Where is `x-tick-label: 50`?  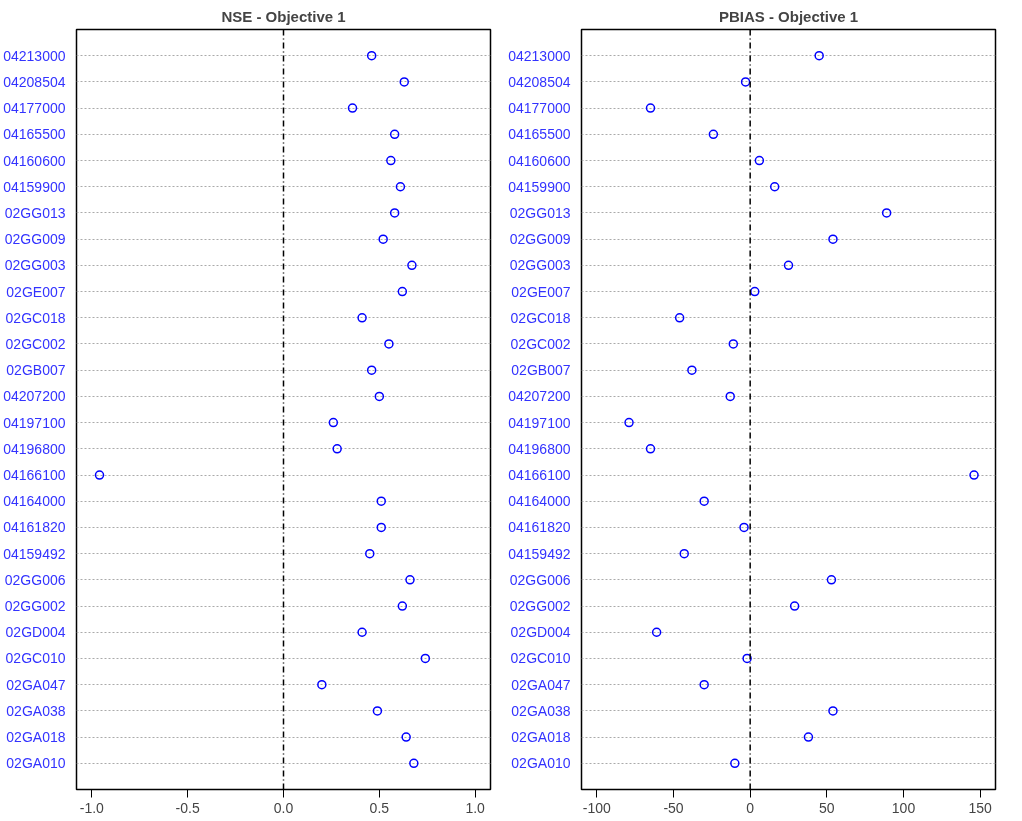 x-tick-label: 50 is located at coordinates (827, 807).